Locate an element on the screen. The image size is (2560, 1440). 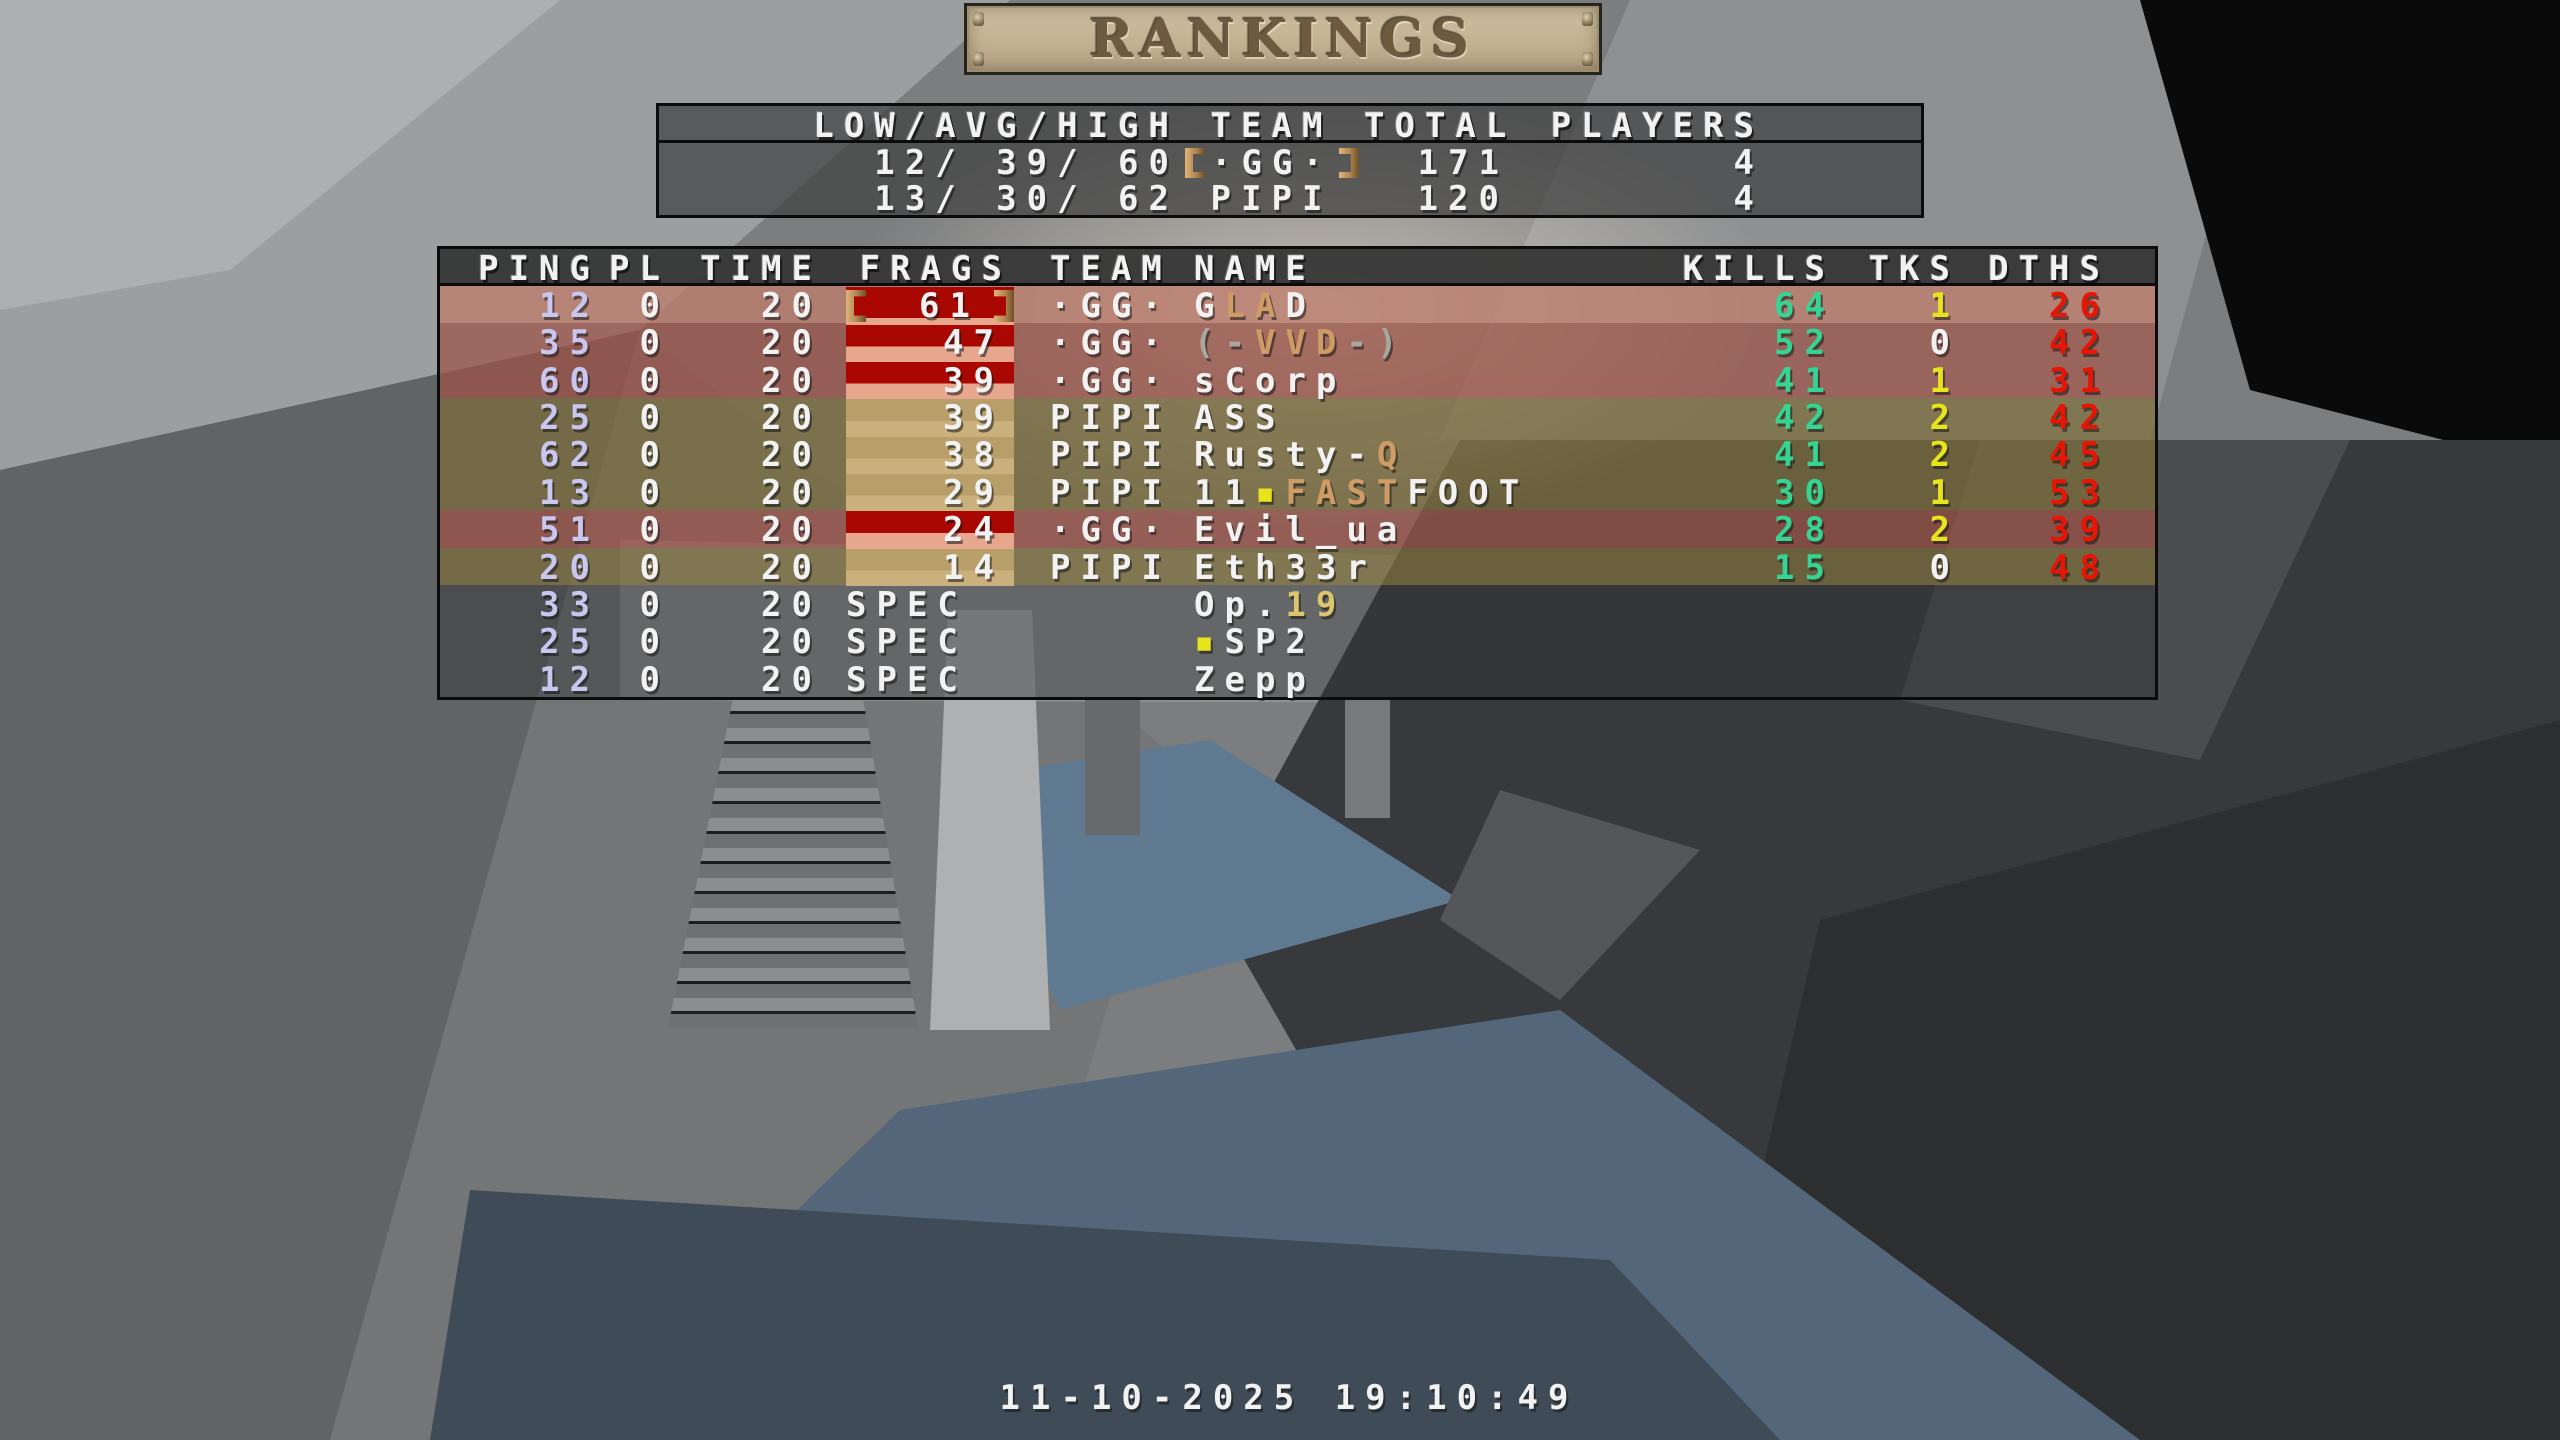
scoreboard-row: 35 0 20 47 ·GG· (-VVD-) 52 0 42 is located at coordinates (1297, 343).